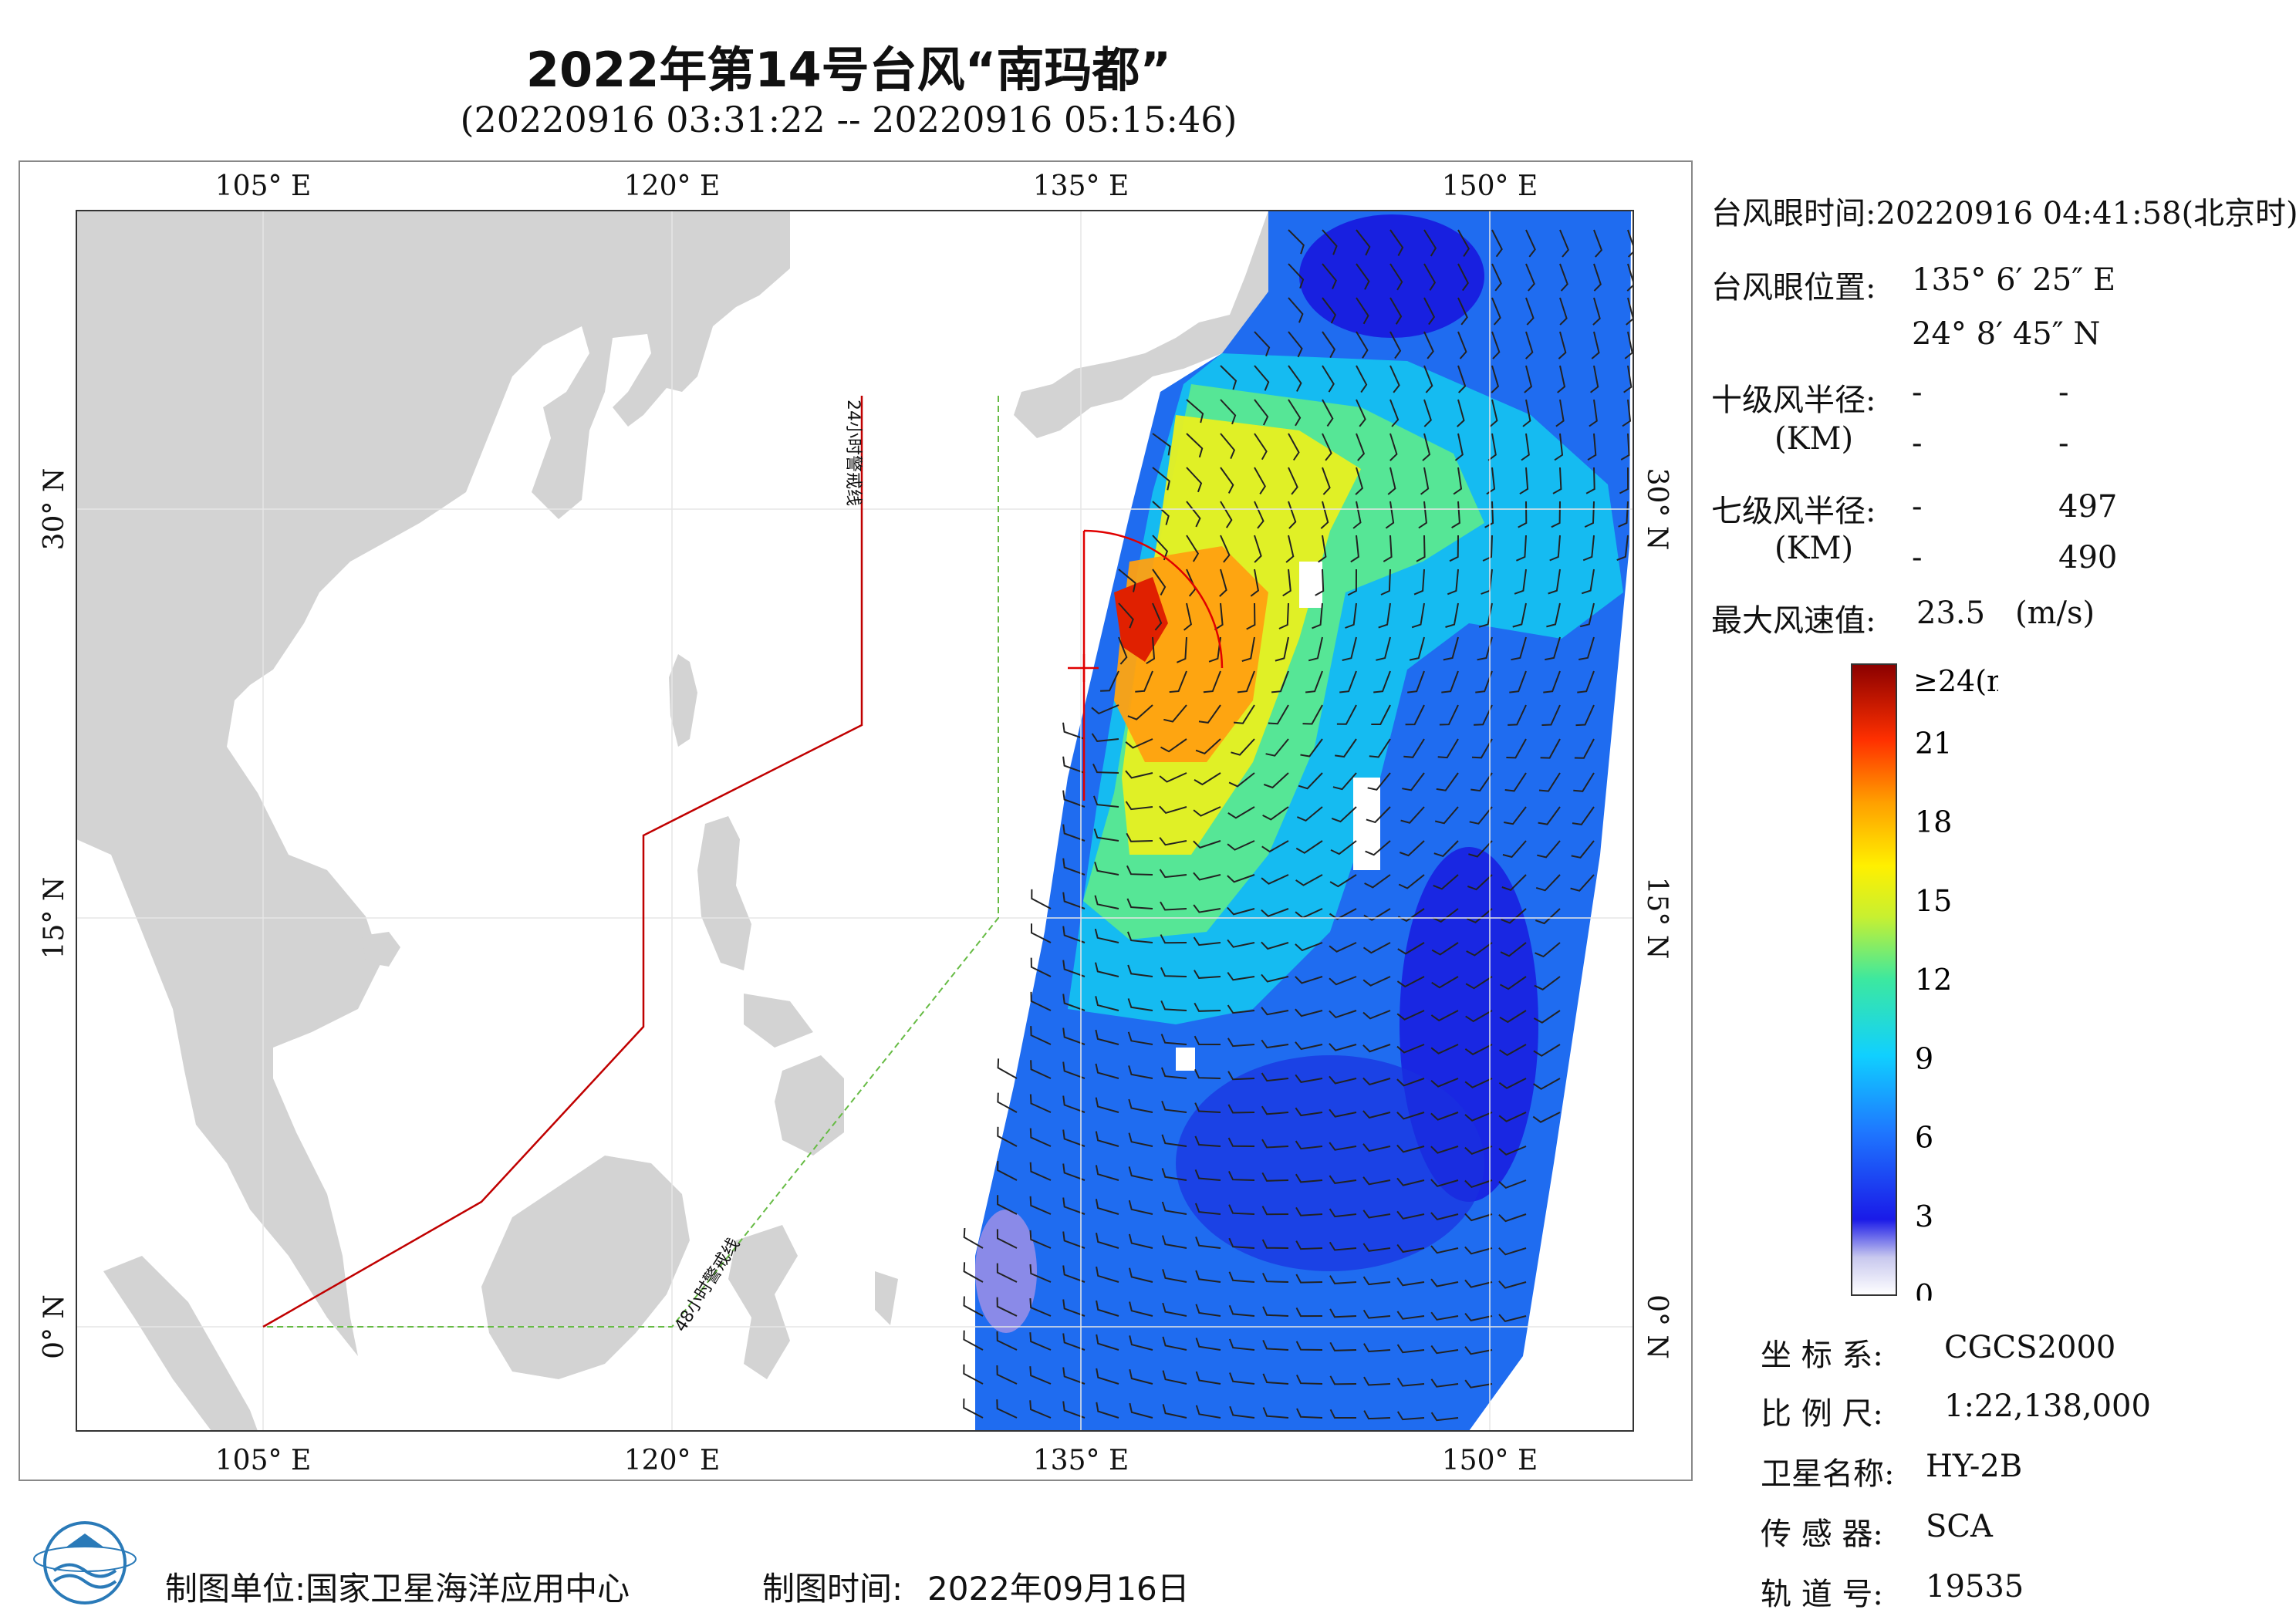 The image size is (2296, 1623). What do you see at coordinates (1933, 901) in the screenshot?
I see `colorbar-tick-label: 15` at bounding box center [1933, 901].